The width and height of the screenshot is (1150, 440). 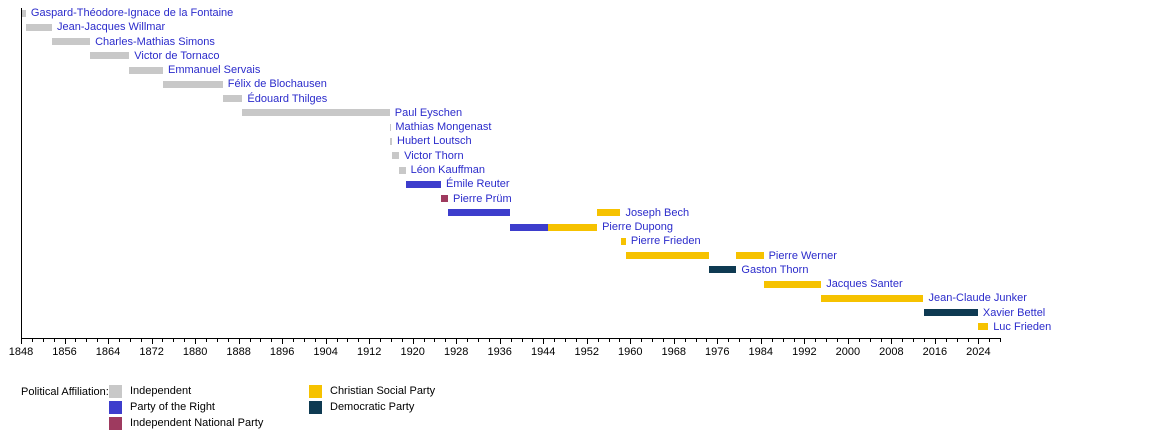 I want to click on person-label: Pierre Frieden, so click(x=665, y=241).